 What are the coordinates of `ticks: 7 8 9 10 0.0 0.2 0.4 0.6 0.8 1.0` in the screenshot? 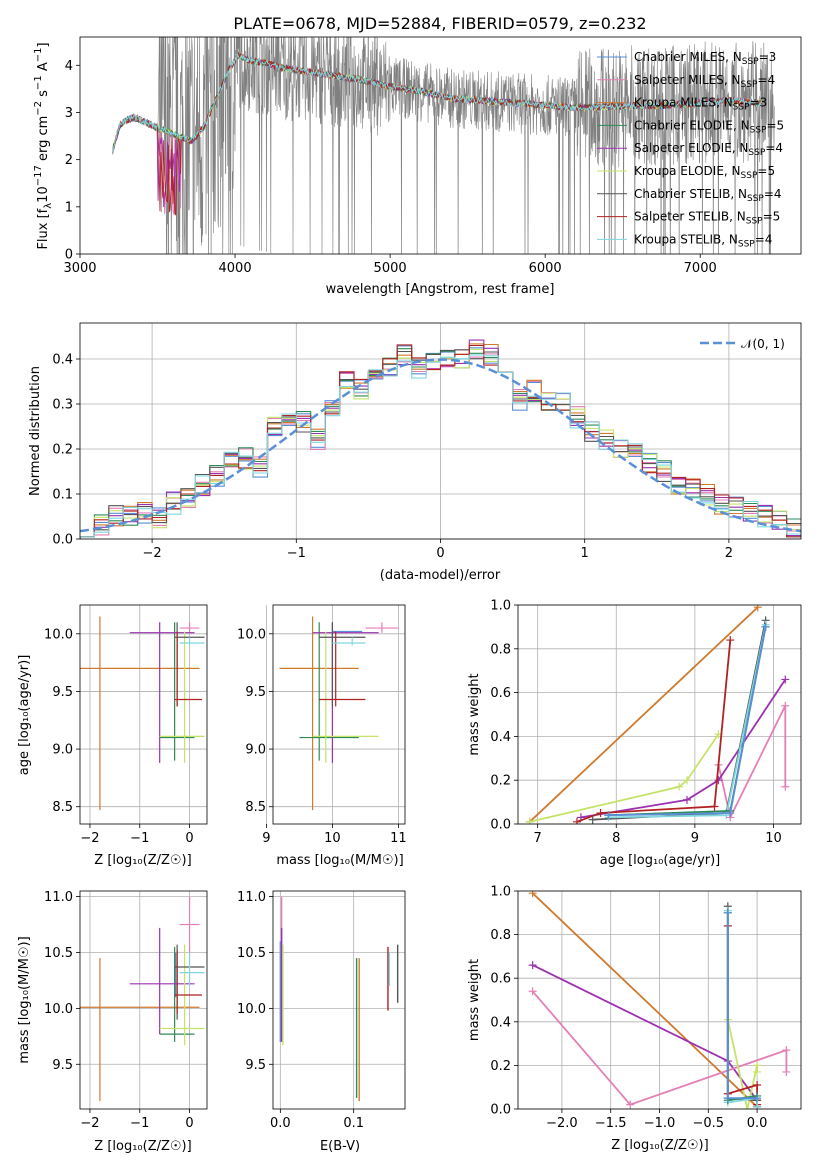 It's located at (635, 723).